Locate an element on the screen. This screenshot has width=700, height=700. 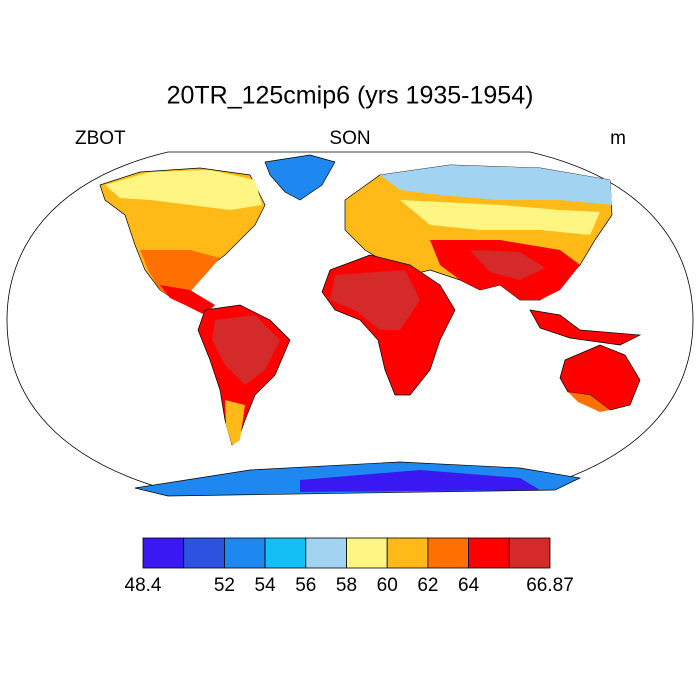
north-america-south is located at coordinates (180, 275).